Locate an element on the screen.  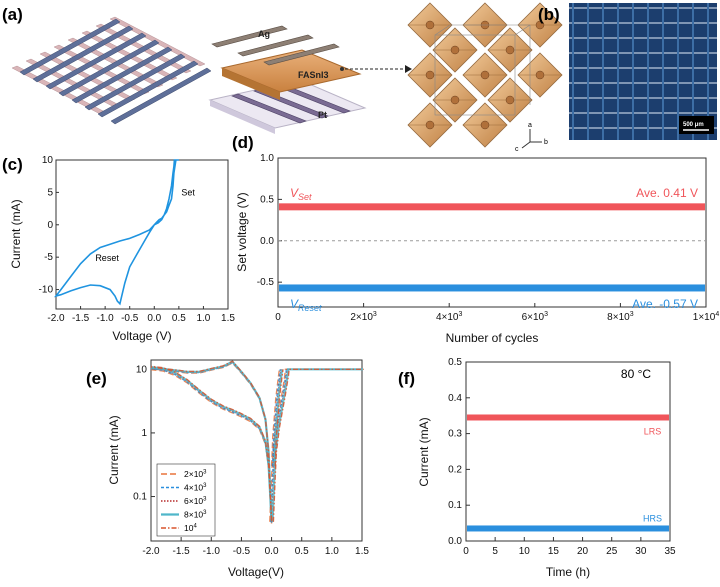
chart-f-xtick-label: 30 is located at coordinates (641, 551).